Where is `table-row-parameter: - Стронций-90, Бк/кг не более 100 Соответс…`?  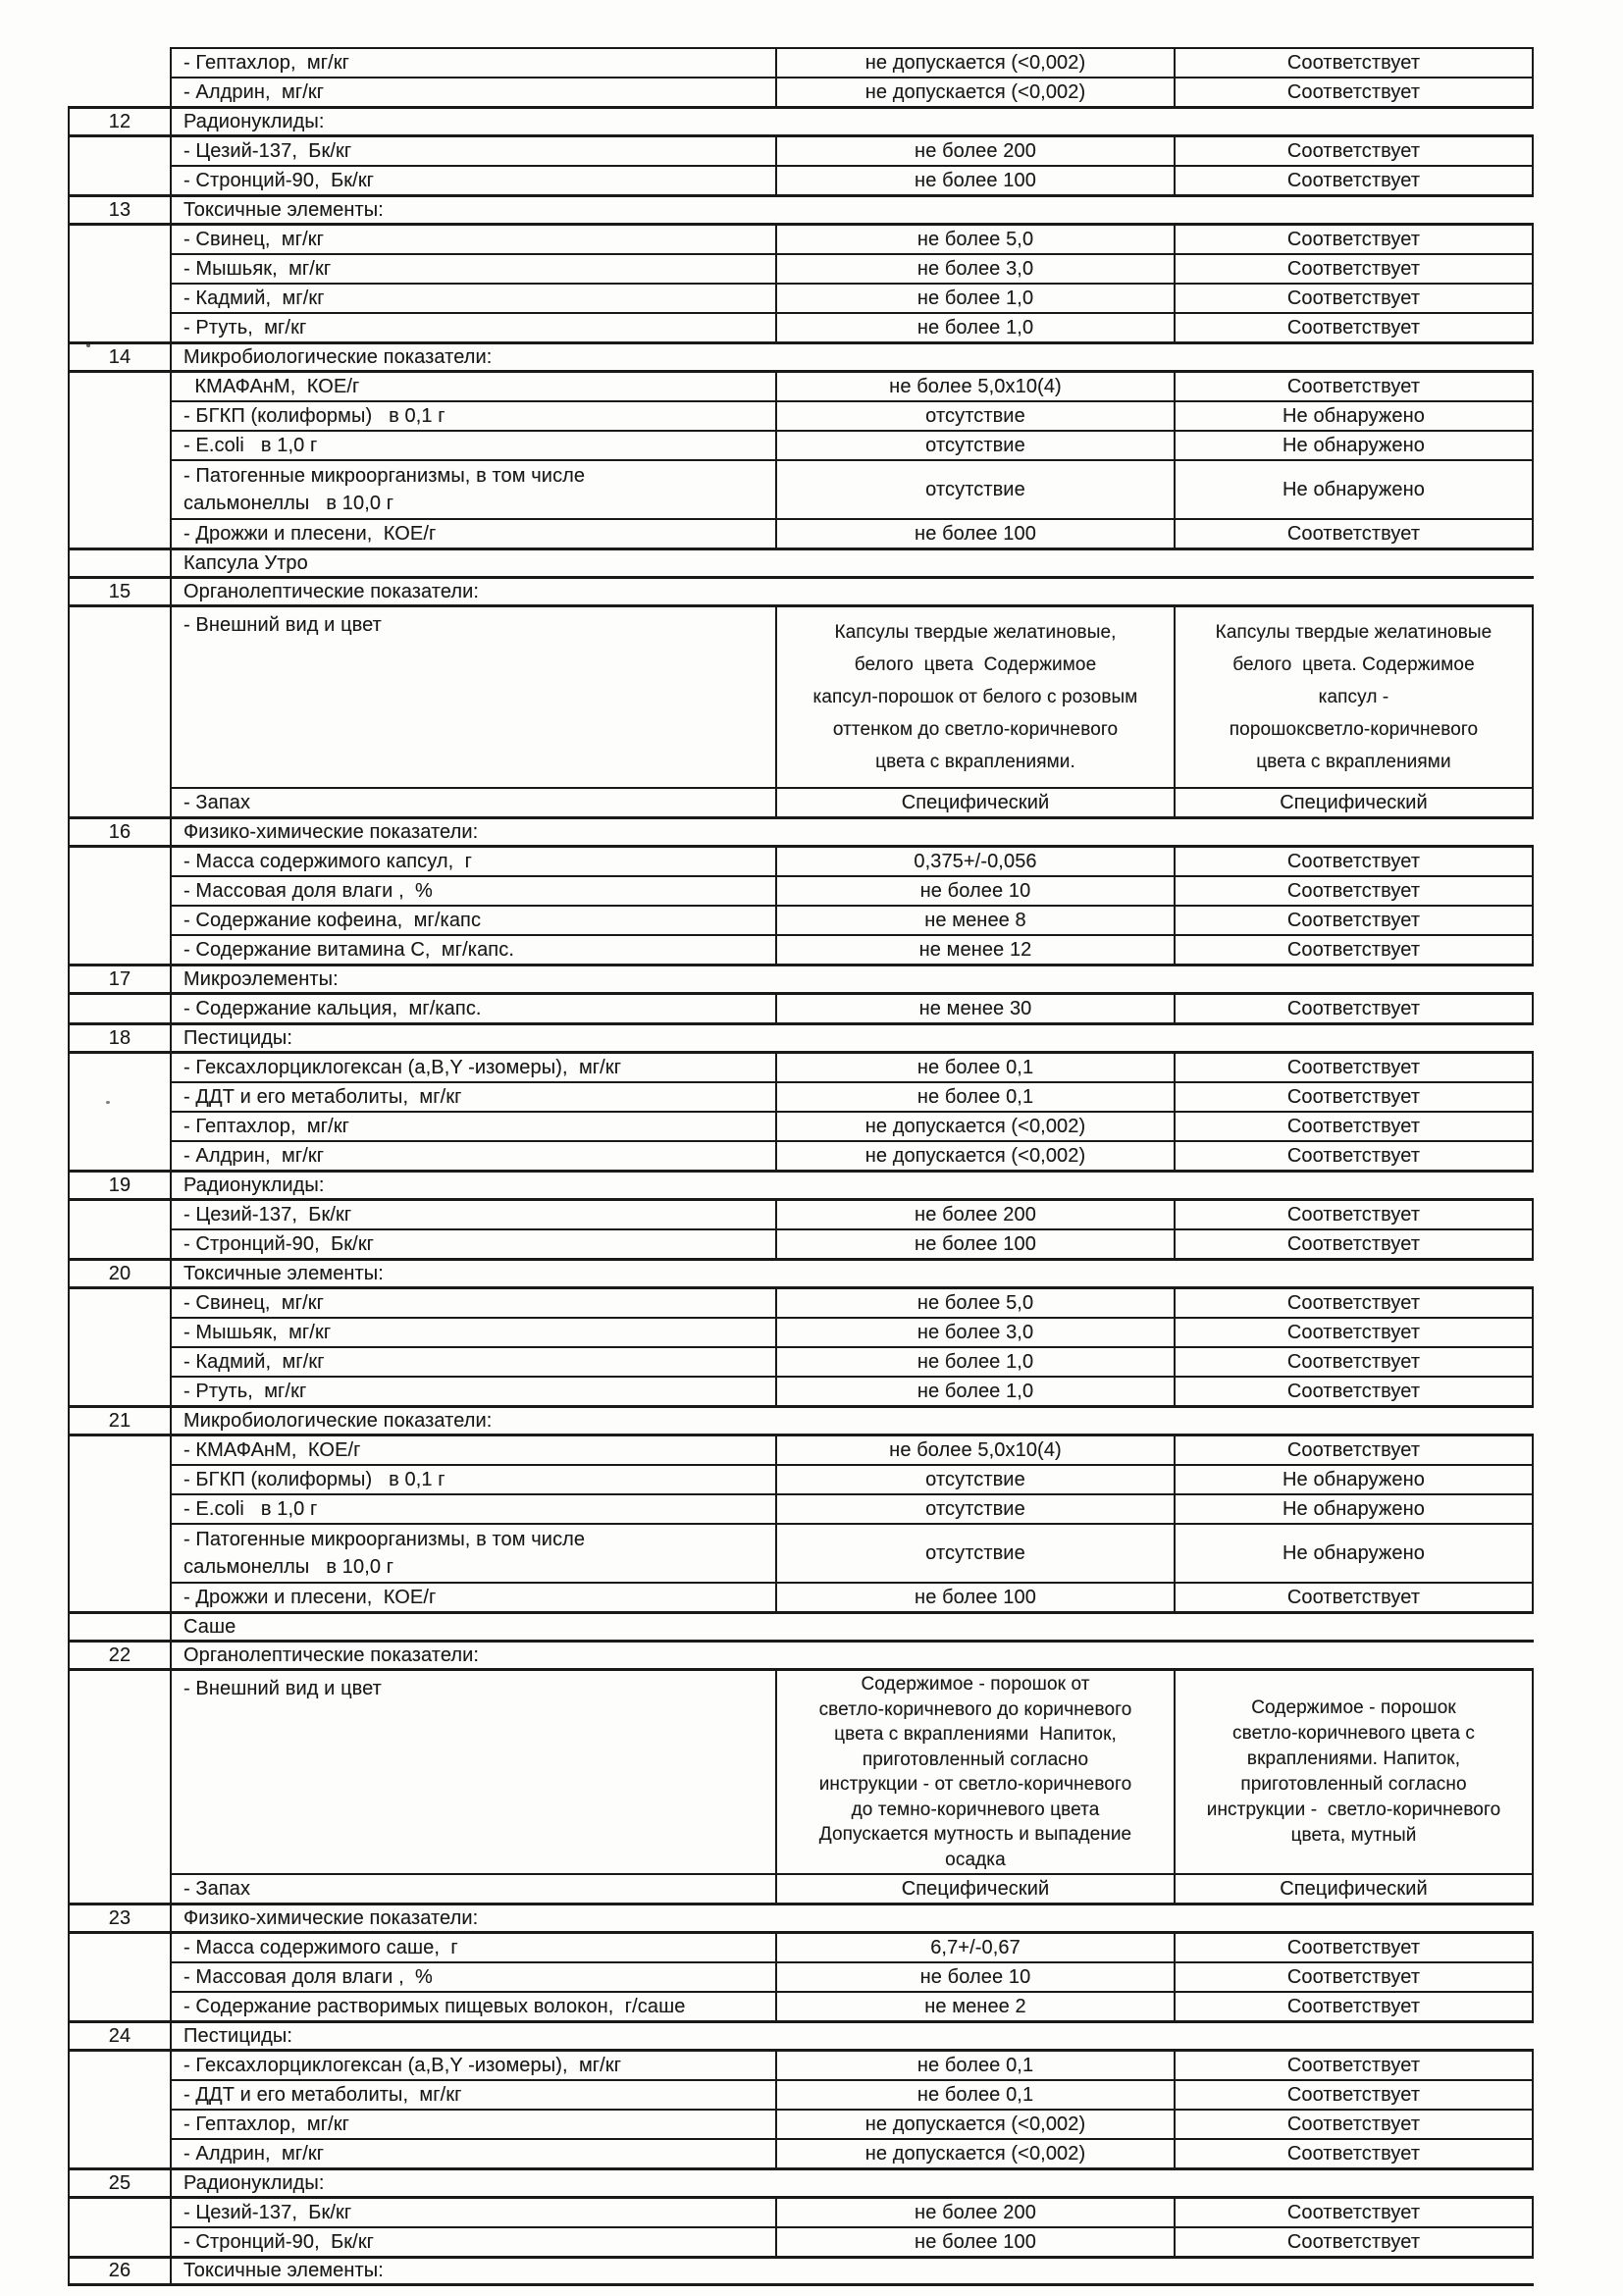 table-row-parameter: - Стронций-90, Бк/кг не более 100 Соответс… is located at coordinates (801, 1243).